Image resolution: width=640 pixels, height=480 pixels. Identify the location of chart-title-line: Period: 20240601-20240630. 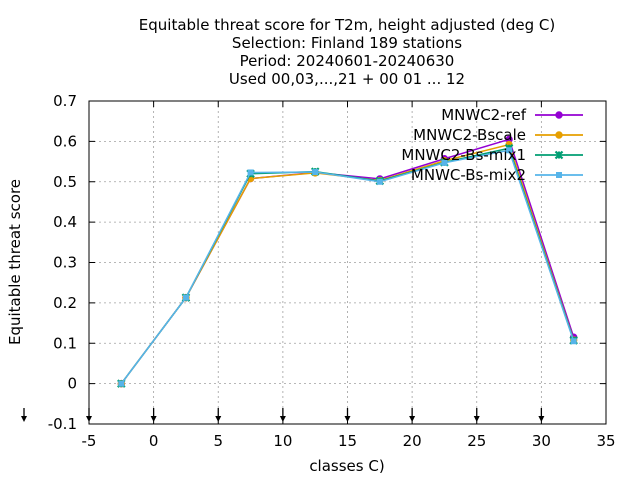
(347, 61).